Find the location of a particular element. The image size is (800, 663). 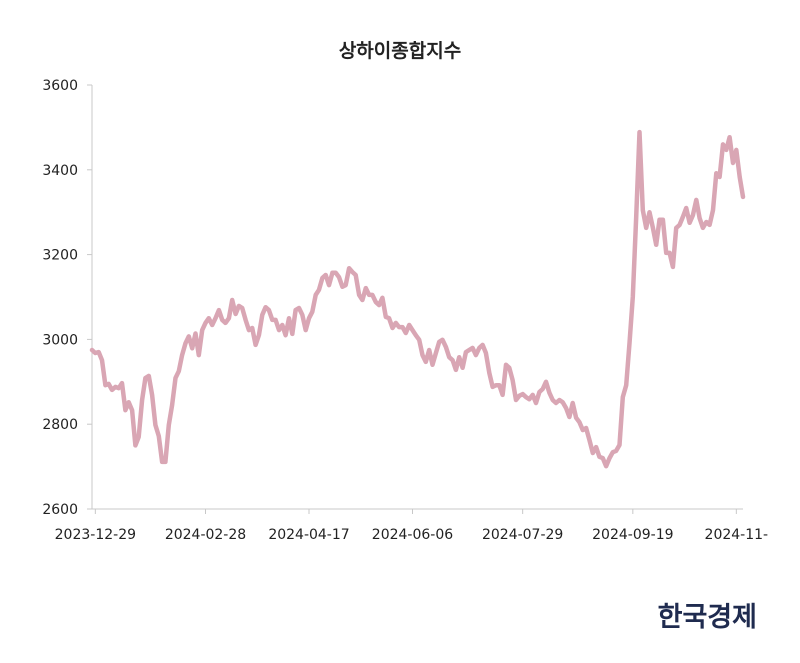

y-tick-label: 2600 is located at coordinates (60, 510).